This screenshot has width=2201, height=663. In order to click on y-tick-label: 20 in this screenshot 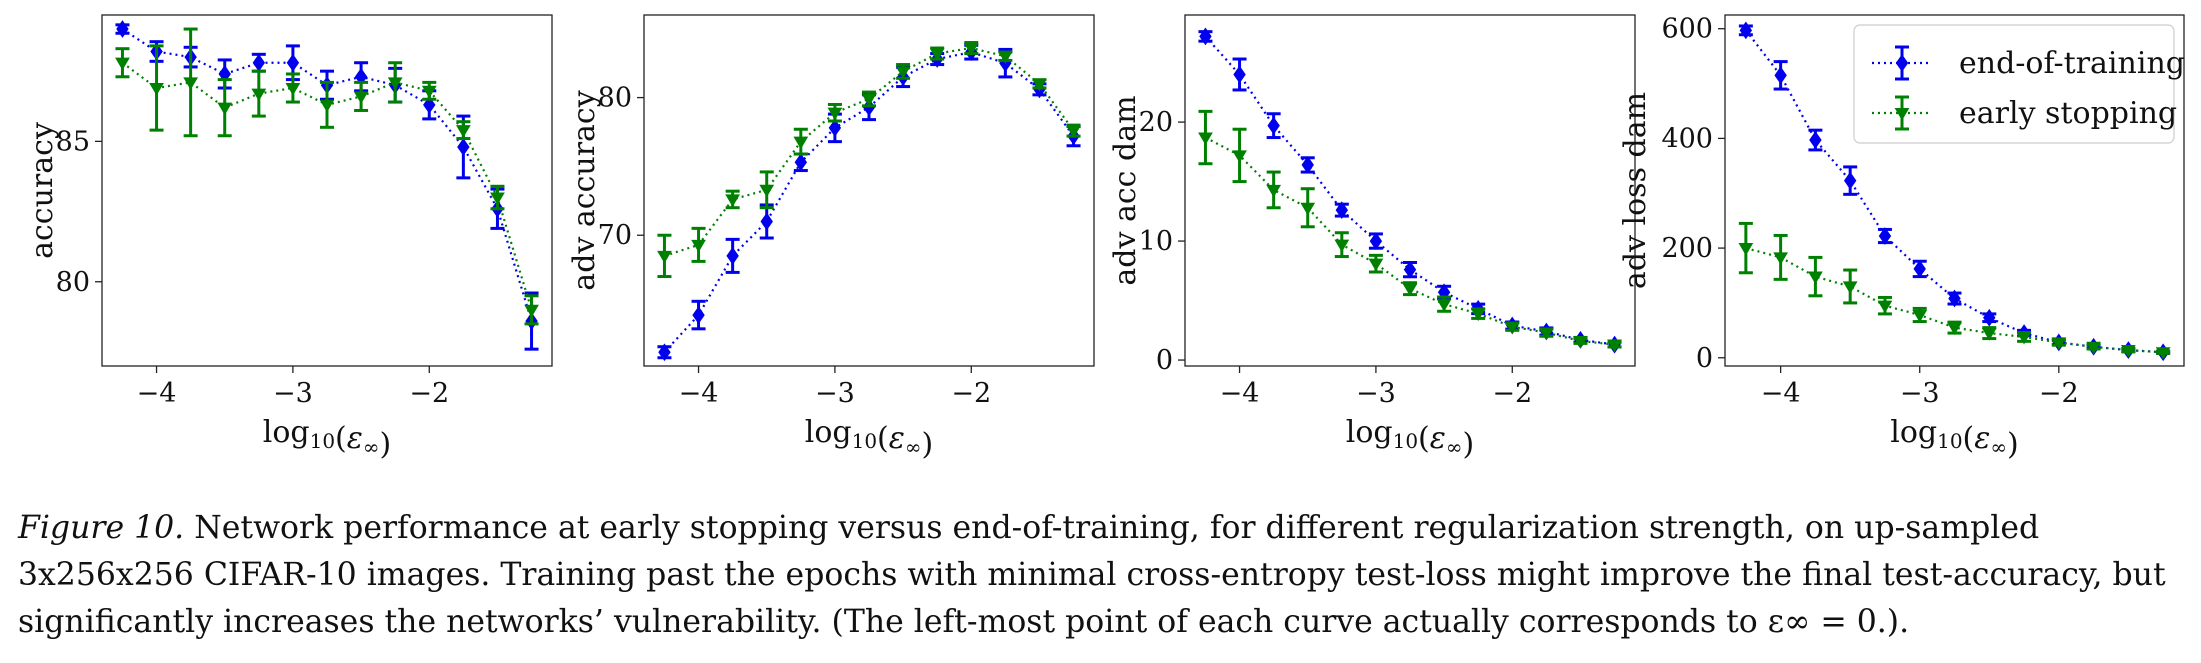, I will do `click(1156, 122)`.